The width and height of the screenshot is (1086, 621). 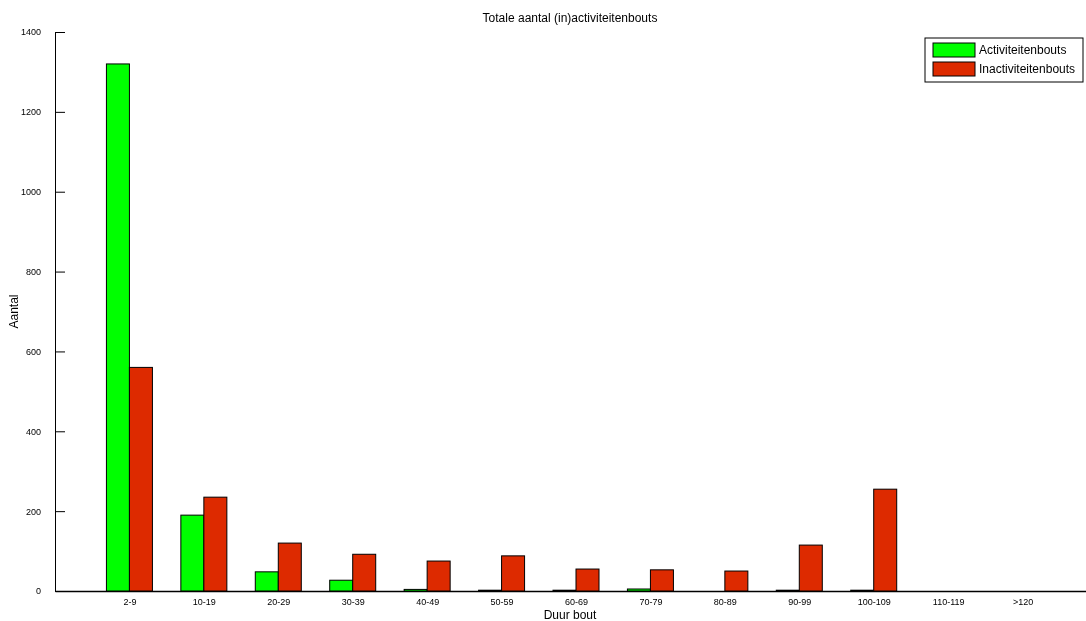 What do you see at coordinates (1027, 69) in the screenshot?
I see `legend-label: Inactiviteitenbouts` at bounding box center [1027, 69].